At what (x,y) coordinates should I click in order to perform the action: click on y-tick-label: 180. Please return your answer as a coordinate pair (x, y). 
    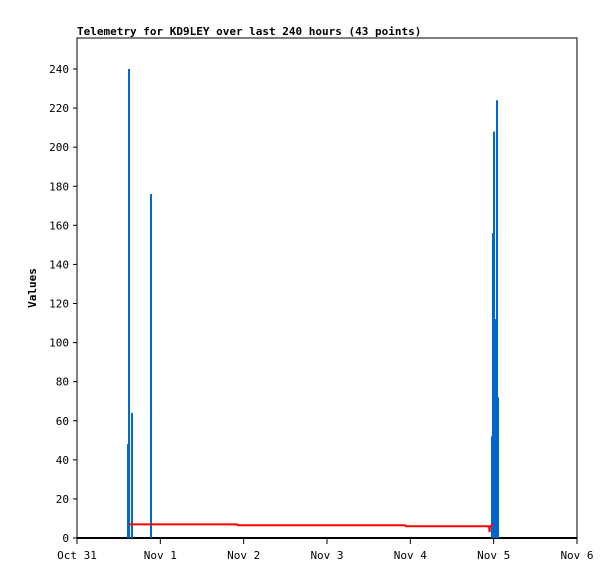
    Looking at the image, I should click on (59, 186).